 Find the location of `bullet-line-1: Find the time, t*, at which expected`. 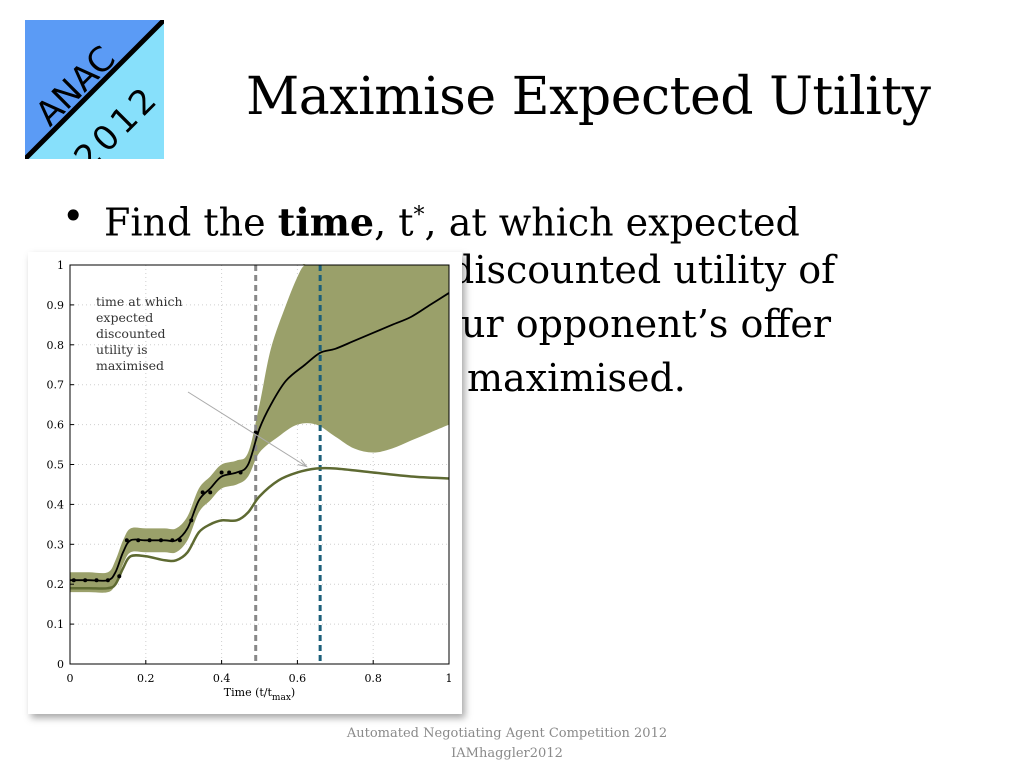

bullet-line-1: Find the time, t*, at which expected is located at coordinates (452, 219).